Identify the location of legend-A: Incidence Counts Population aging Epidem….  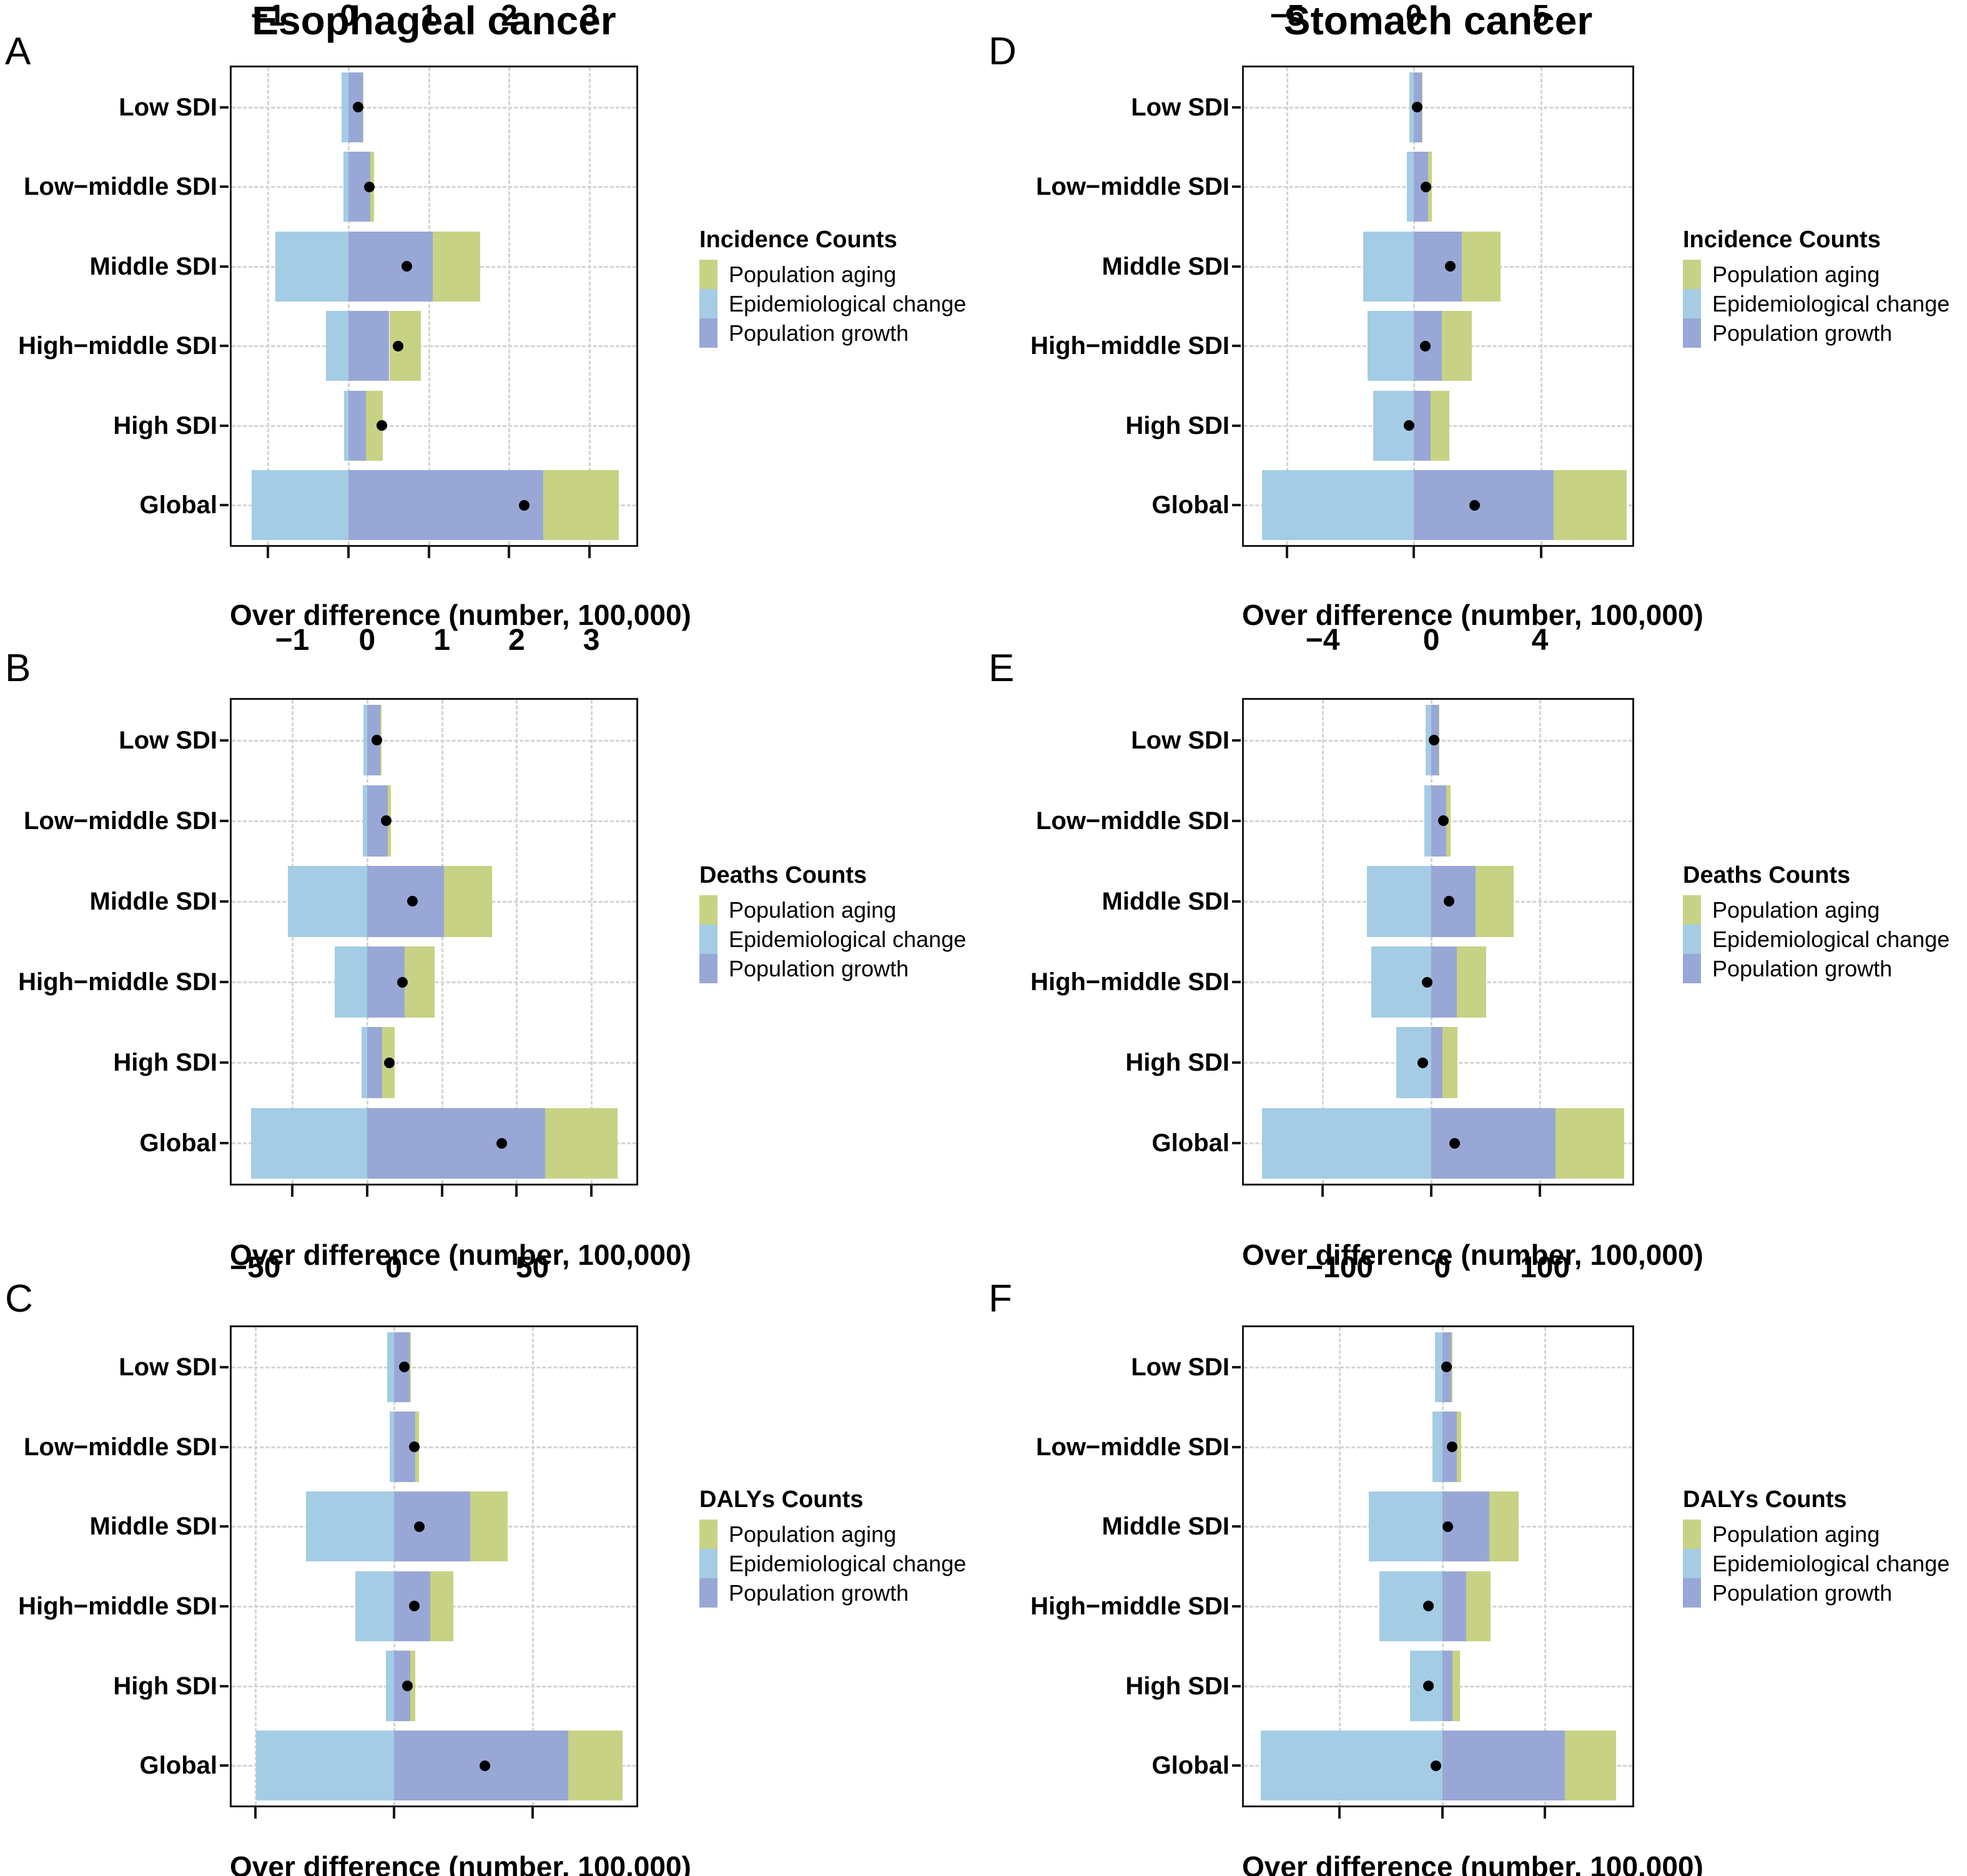
(849, 307).